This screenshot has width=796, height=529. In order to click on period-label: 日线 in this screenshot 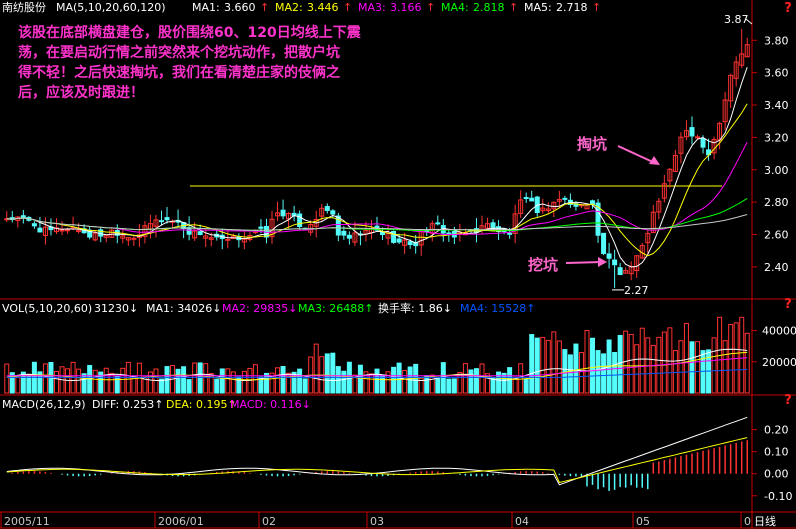, I will do `click(765, 521)`.